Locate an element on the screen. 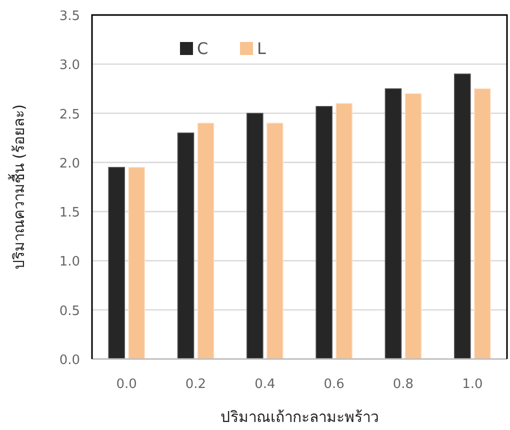  y-axis-title: ปริมาณความชื้น (ร้อยละ) is located at coordinates (18, 187).